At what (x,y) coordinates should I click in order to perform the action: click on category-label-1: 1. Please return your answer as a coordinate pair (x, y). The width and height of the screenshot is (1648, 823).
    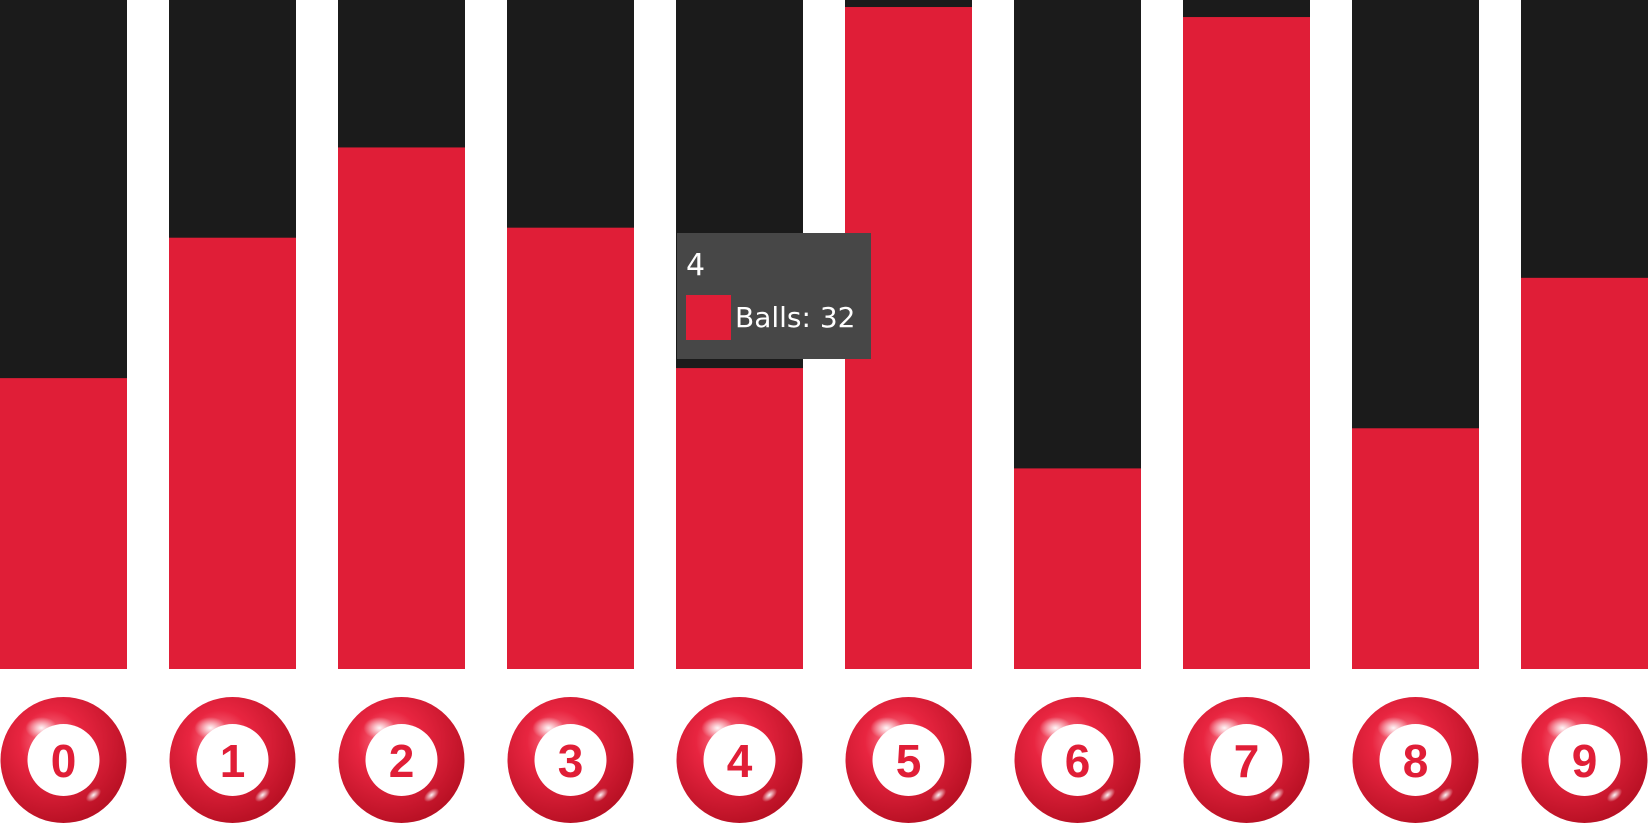
    Looking at the image, I should click on (233, 761).